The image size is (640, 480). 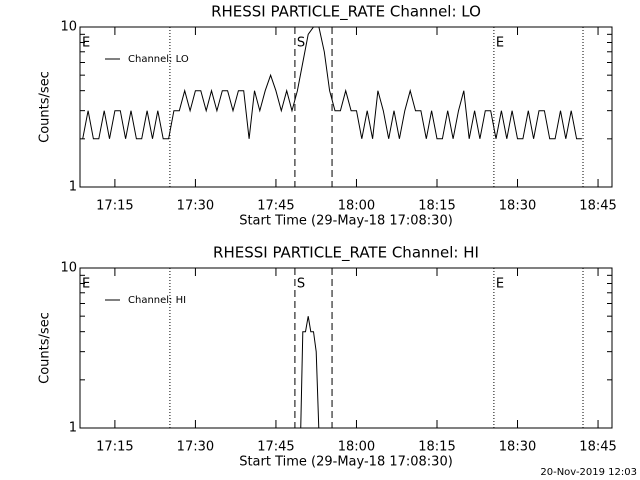 I want to click on footer: 20-Nov-2019 12:03, so click(x=588, y=472).